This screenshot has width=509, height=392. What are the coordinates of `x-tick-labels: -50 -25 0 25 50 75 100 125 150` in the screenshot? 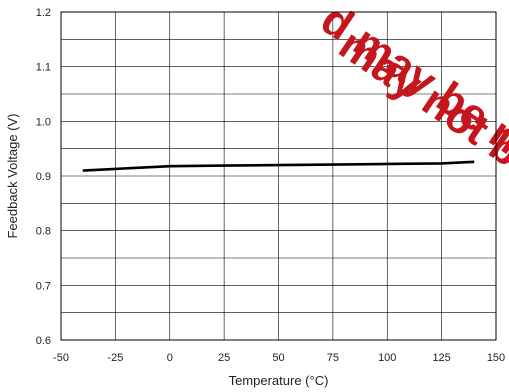 It's located at (279, 358).